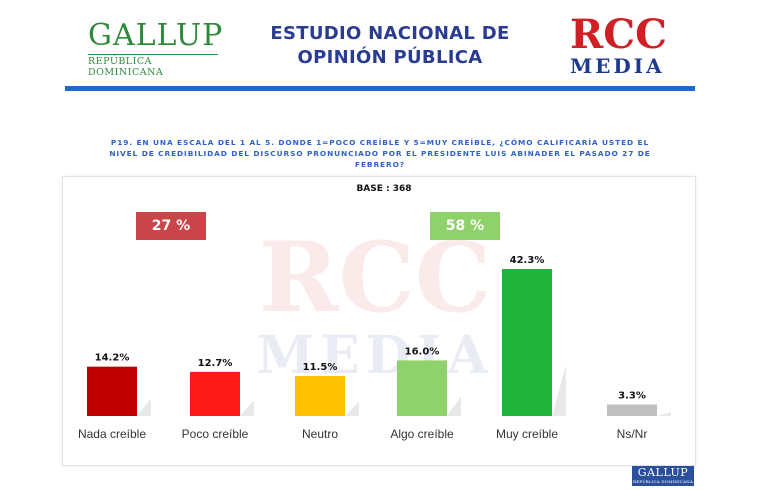 This screenshot has width=768, height=490. What do you see at coordinates (465, 226) in the screenshot?
I see `positive-total-badge: 58 %` at bounding box center [465, 226].